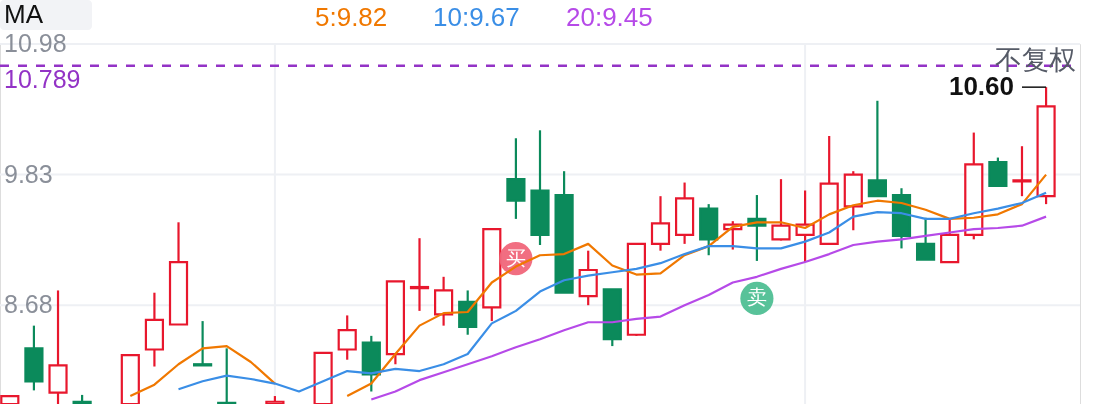  What do you see at coordinates (28, 173) in the screenshot?
I see `y-tick-label: 9.83` at bounding box center [28, 173].